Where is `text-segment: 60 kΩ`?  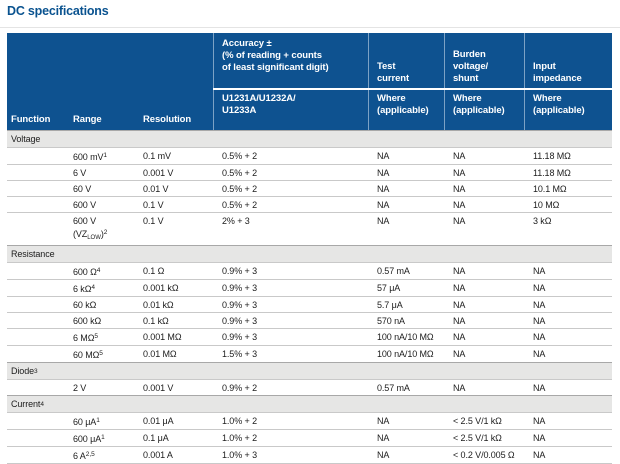 text-segment: 60 kΩ is located at coordinates (85, 305).